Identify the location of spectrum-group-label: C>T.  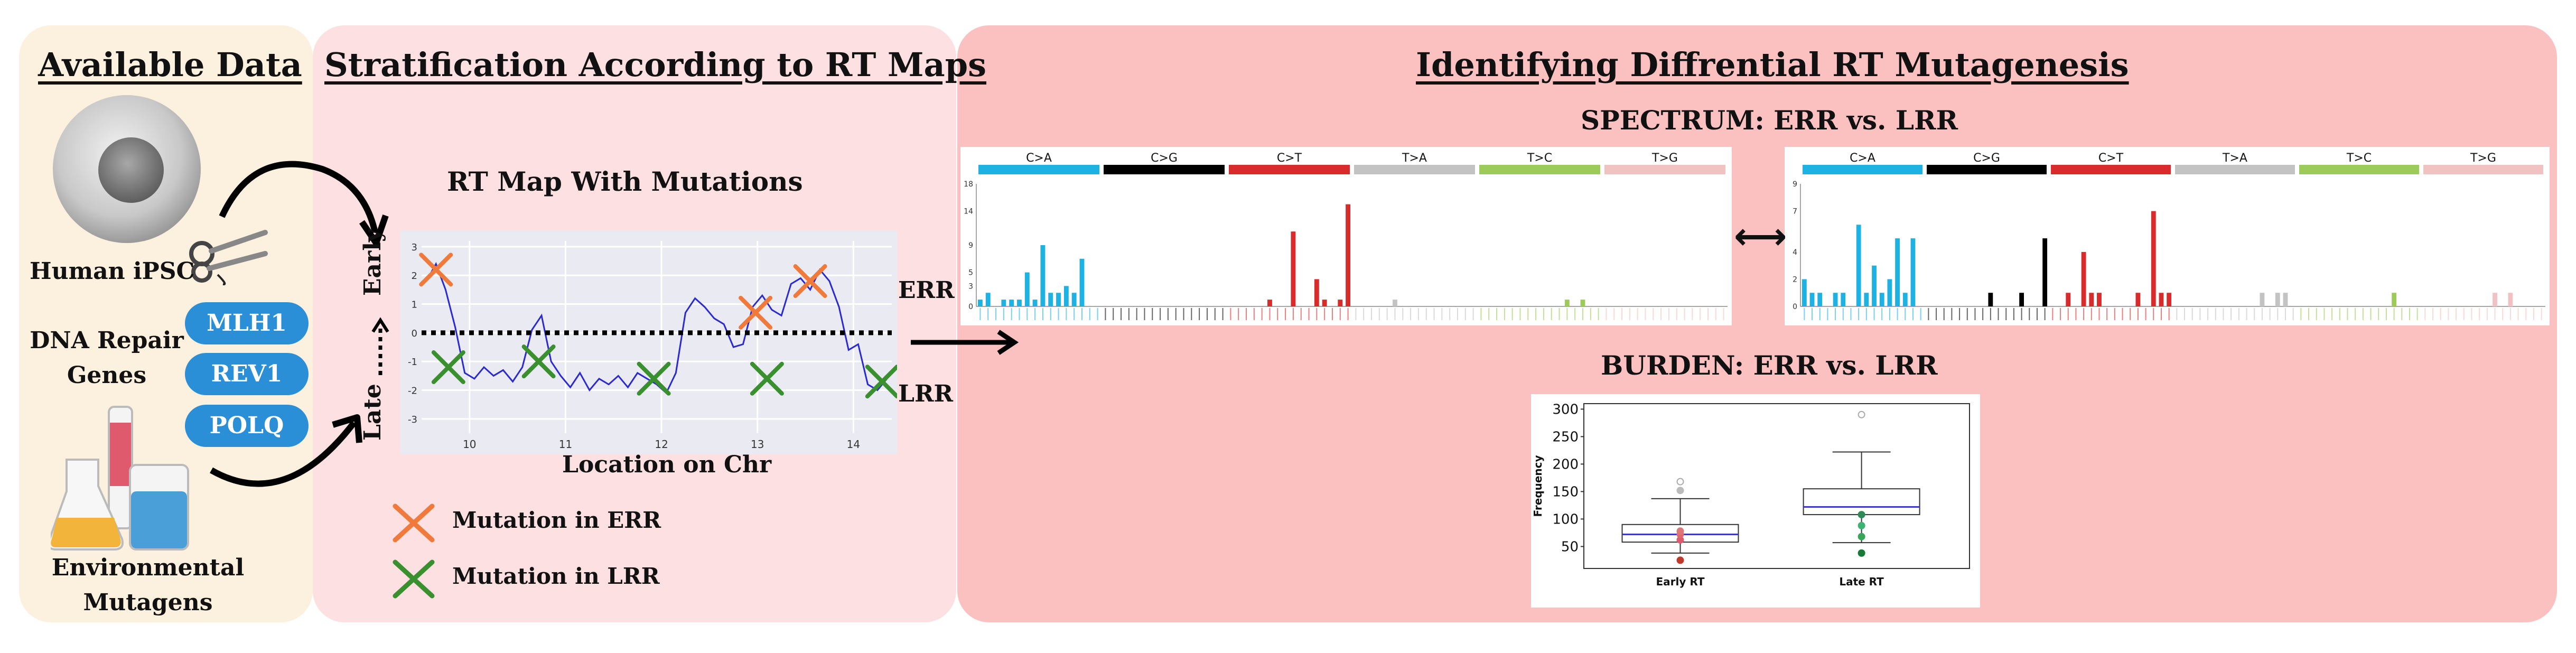
(1289, 158).